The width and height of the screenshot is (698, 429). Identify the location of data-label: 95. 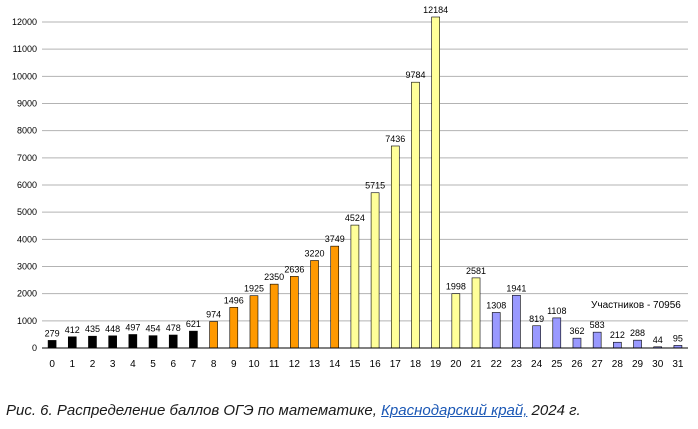
(678, 338).